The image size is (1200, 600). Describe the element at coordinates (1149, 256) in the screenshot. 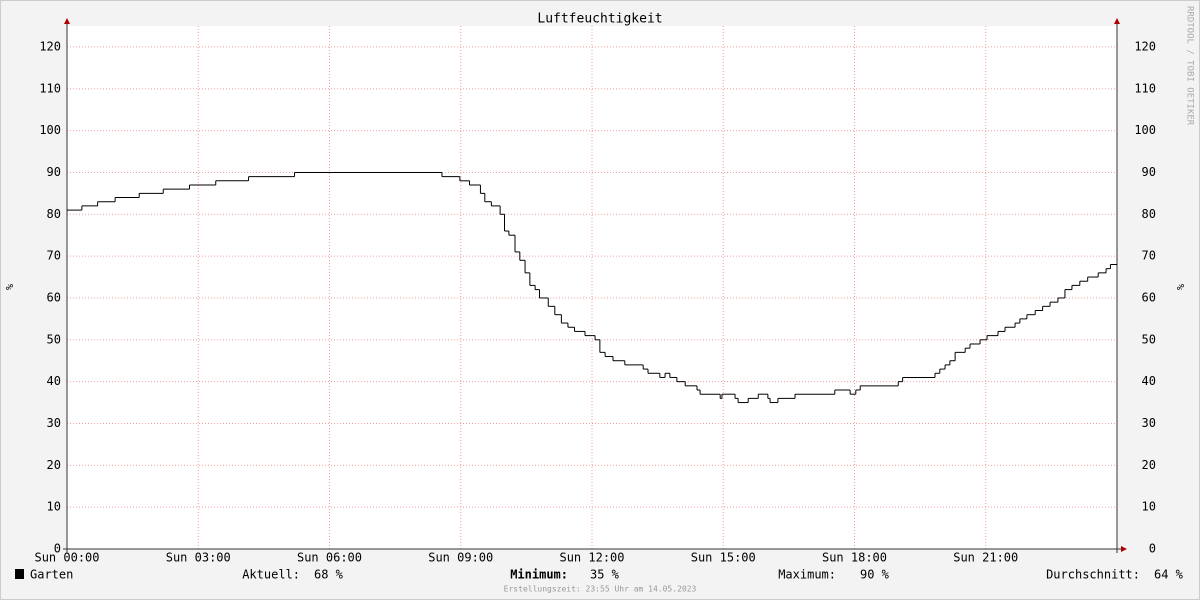

I see `y2-tick-label: 70` at that location.